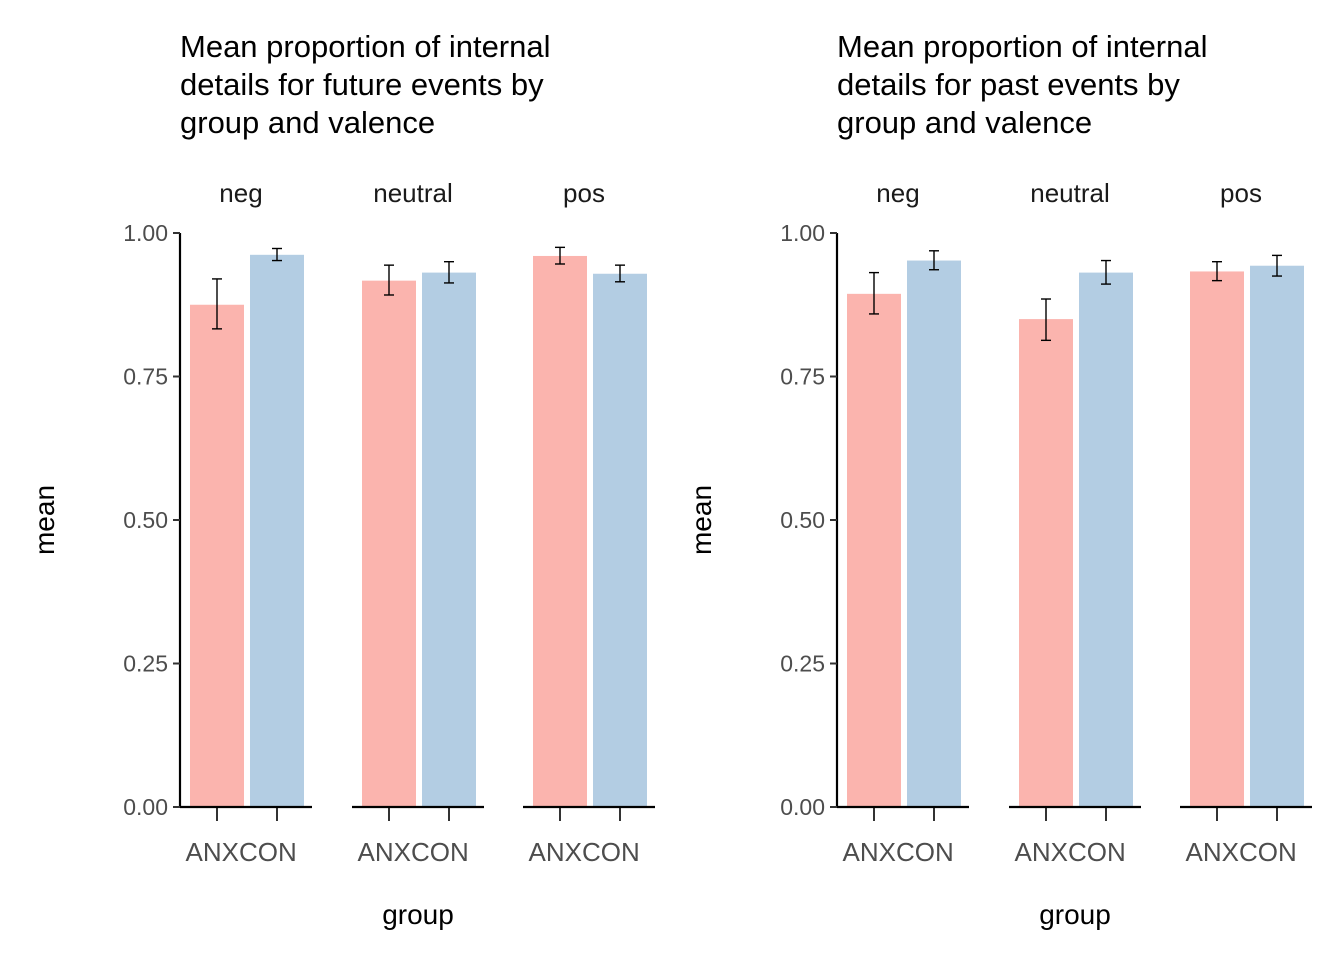  Describe the element at coordinates (1008, 84) in the screenshot. I see `chart-title-line: details for past events by` at that location.